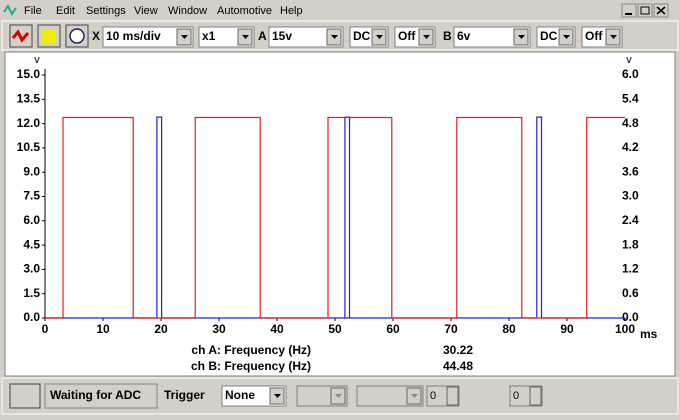 Image resolution: width=680 pixels, height=420 pixels. I want to click on combo-text: 15v, so click(282, 36).